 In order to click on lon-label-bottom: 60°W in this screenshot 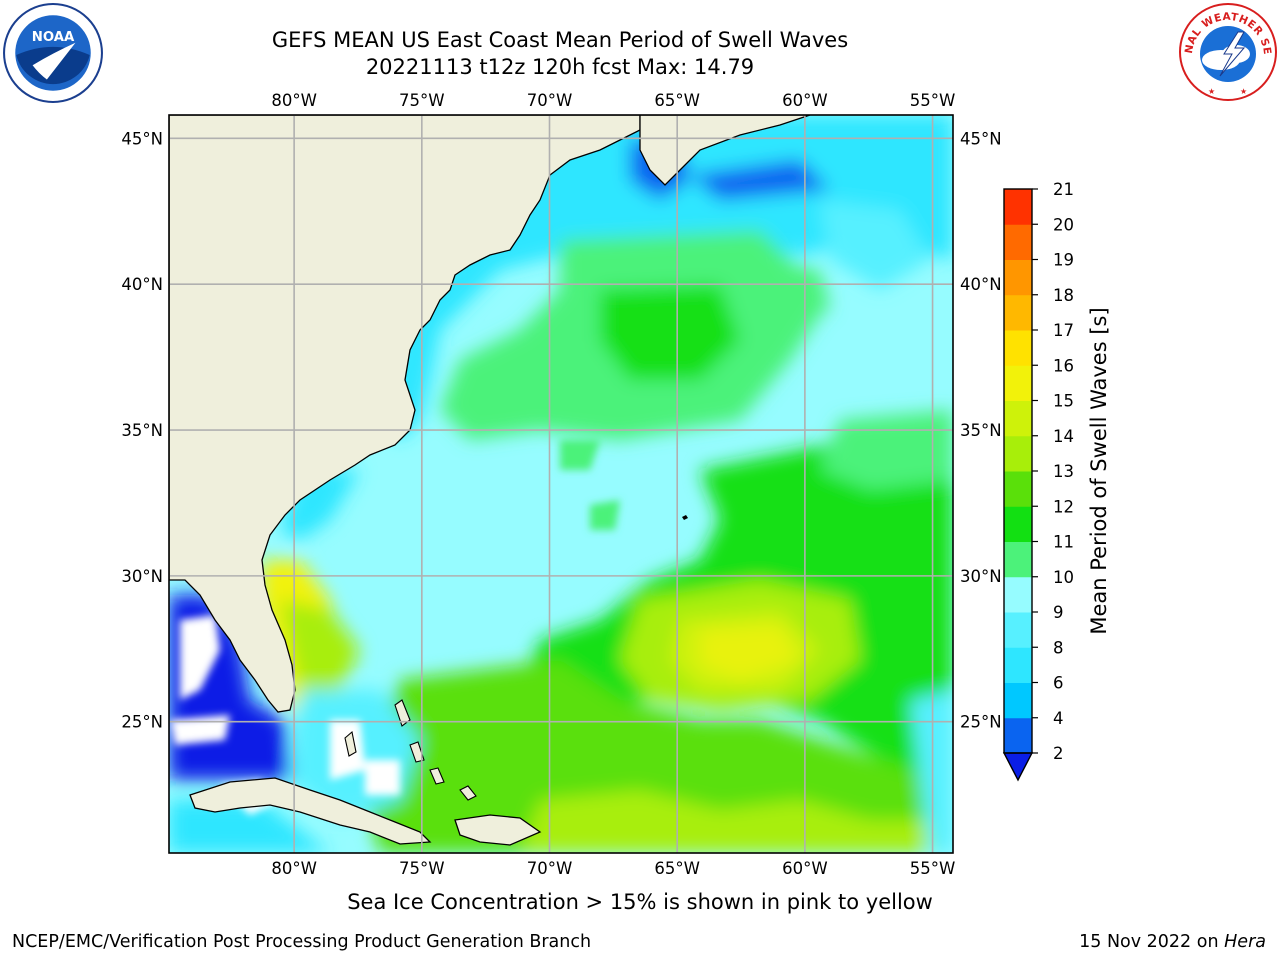, I will do `click(805, 868)`.